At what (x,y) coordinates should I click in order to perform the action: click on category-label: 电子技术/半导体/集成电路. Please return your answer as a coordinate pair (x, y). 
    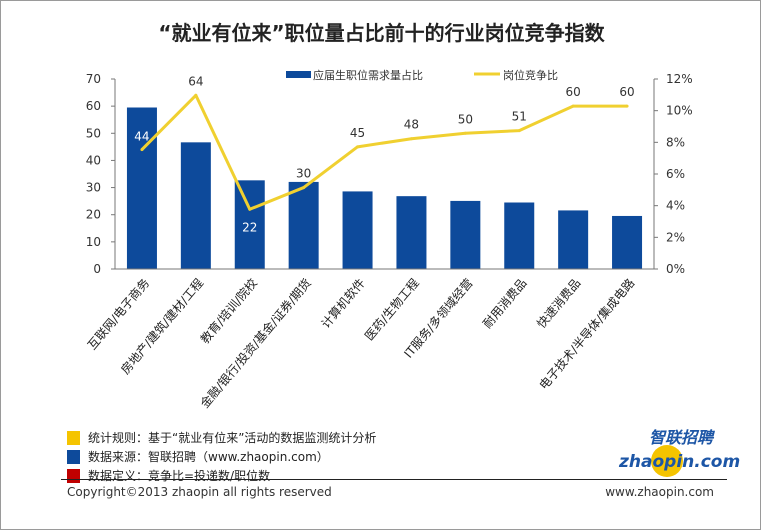
    Looking at the image, I should click on (587, 333).